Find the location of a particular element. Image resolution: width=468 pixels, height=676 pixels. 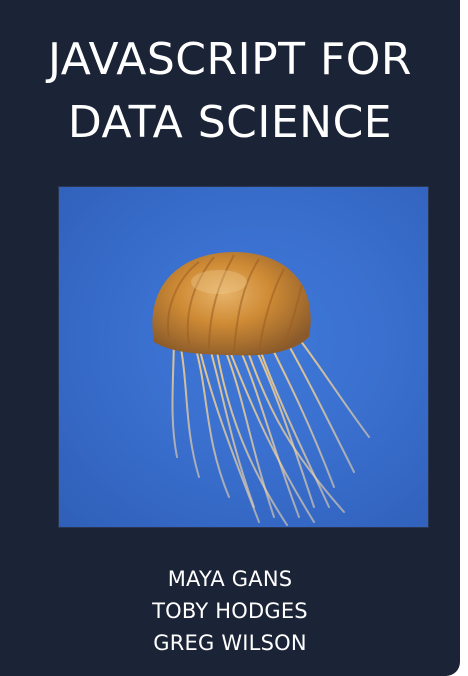

book-title-line-1: JAVASCRIPT FOR is located at coordinates (230, 59).